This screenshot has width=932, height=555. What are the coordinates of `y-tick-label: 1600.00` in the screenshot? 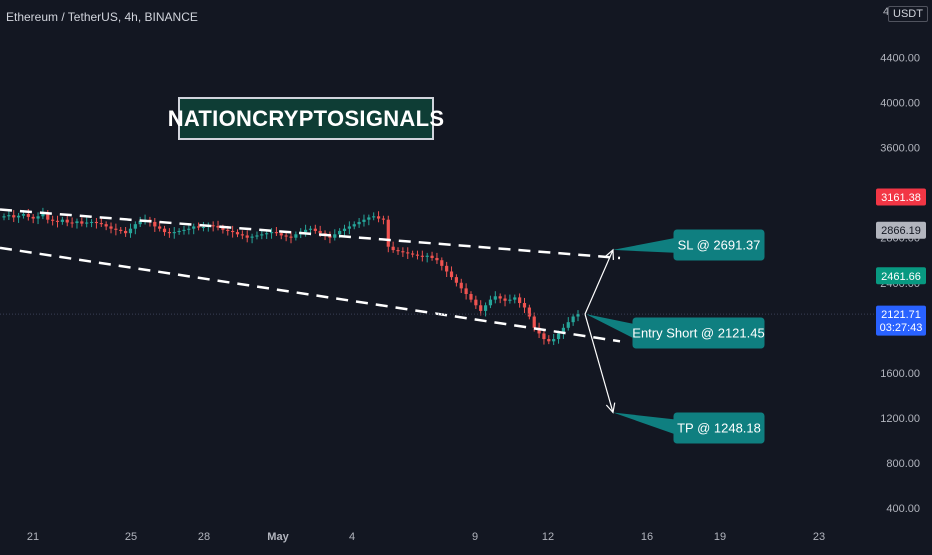 It's located at (900, 374).